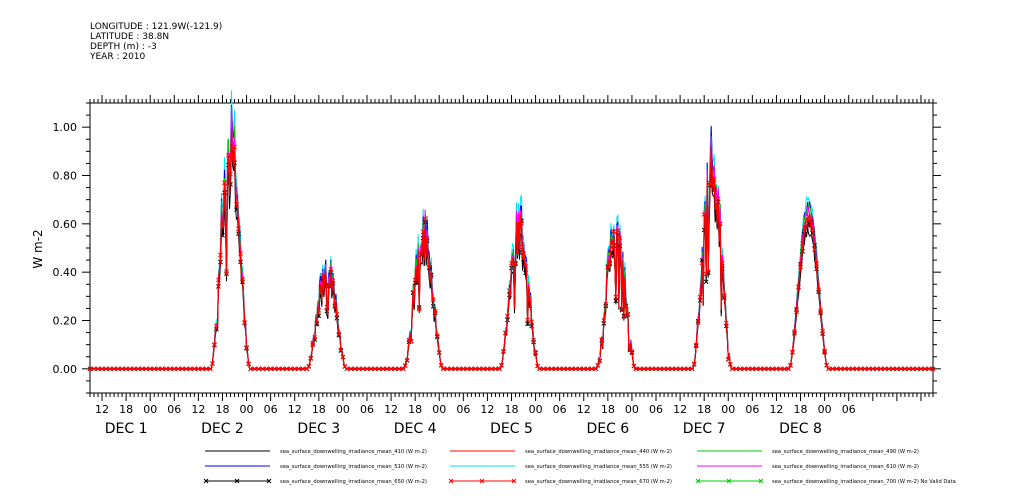  What do you see at coordinates (295, 409) in the screenshot?
I see `x-tick-label: 12` at bounding box center [295, 409].